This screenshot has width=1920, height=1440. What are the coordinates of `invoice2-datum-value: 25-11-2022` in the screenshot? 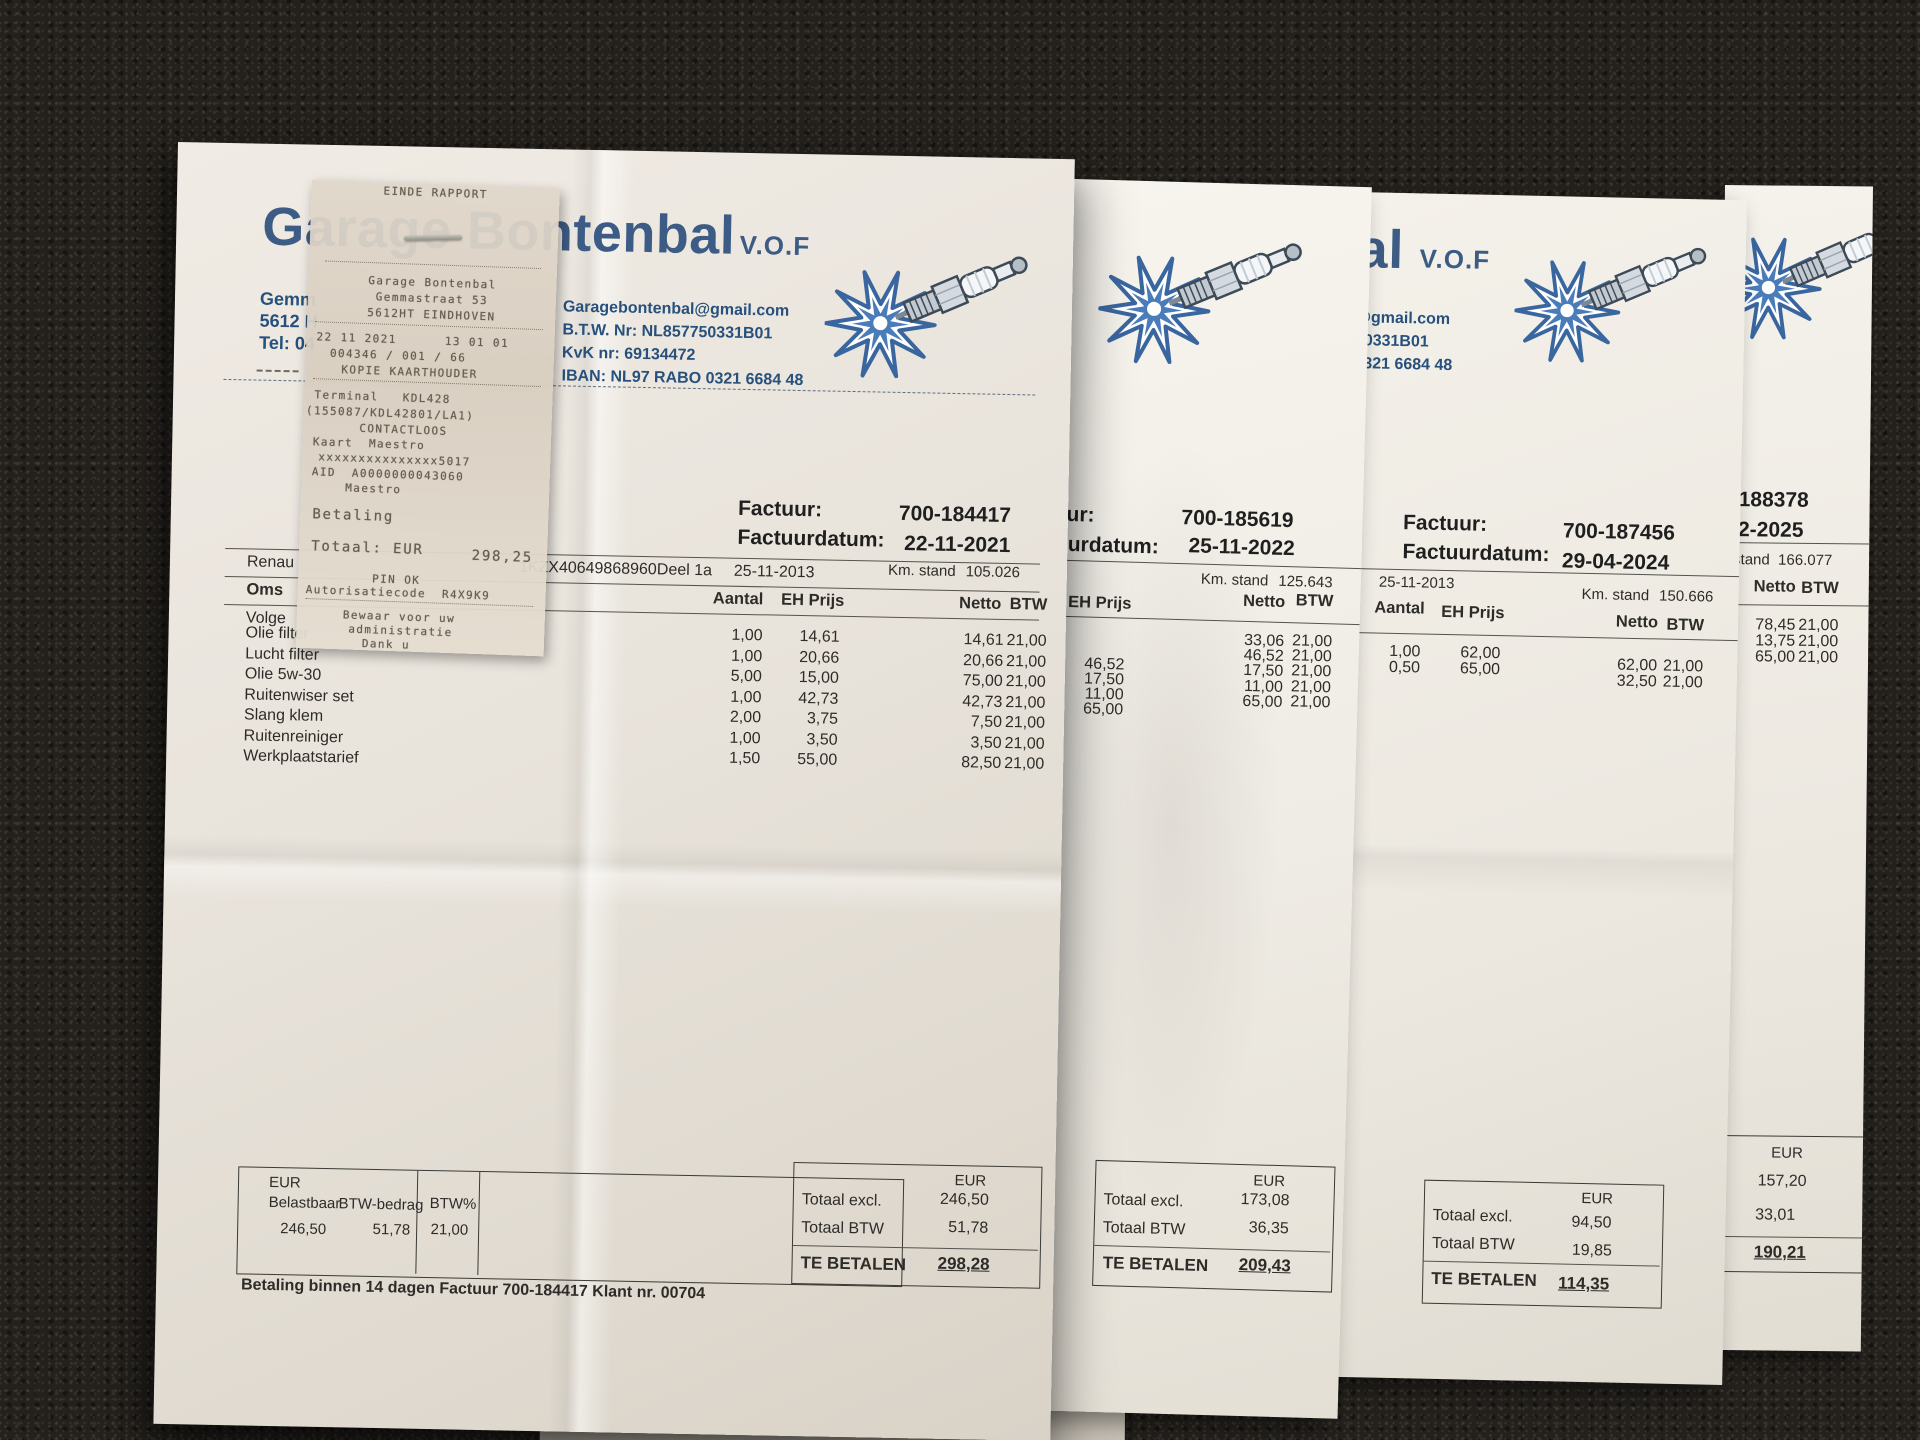 It's located at (1242, 547).